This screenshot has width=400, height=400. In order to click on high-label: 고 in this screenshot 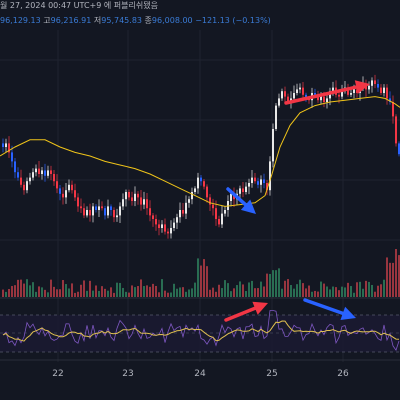, I will do `click(47, 20)`.